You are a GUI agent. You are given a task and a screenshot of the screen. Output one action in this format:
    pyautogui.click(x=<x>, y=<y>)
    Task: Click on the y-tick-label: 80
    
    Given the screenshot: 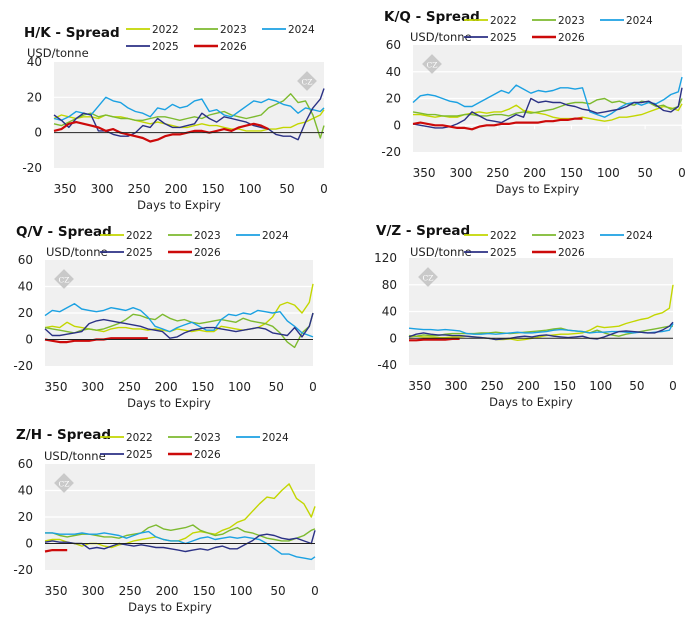 What is the action you would take?
    pyautogui.click(x=389, y=285)
    